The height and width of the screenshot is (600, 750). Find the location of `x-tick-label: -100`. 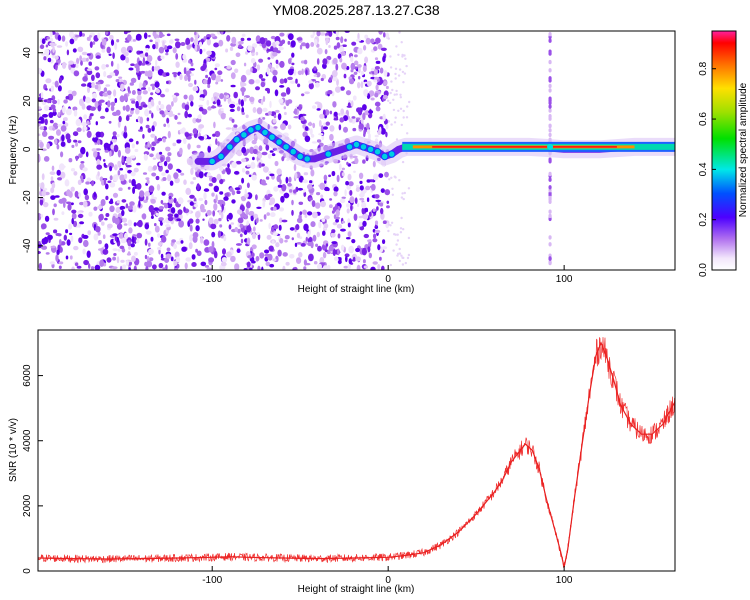

x-tick-label: -100 is located at coordinates (212, 580).